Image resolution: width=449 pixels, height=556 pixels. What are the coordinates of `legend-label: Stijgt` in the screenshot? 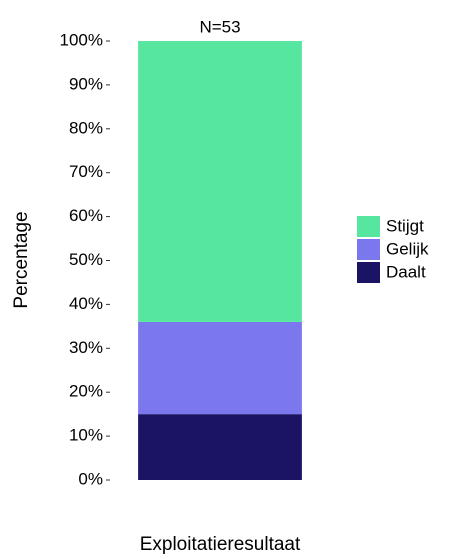 It's located at (405, 225).